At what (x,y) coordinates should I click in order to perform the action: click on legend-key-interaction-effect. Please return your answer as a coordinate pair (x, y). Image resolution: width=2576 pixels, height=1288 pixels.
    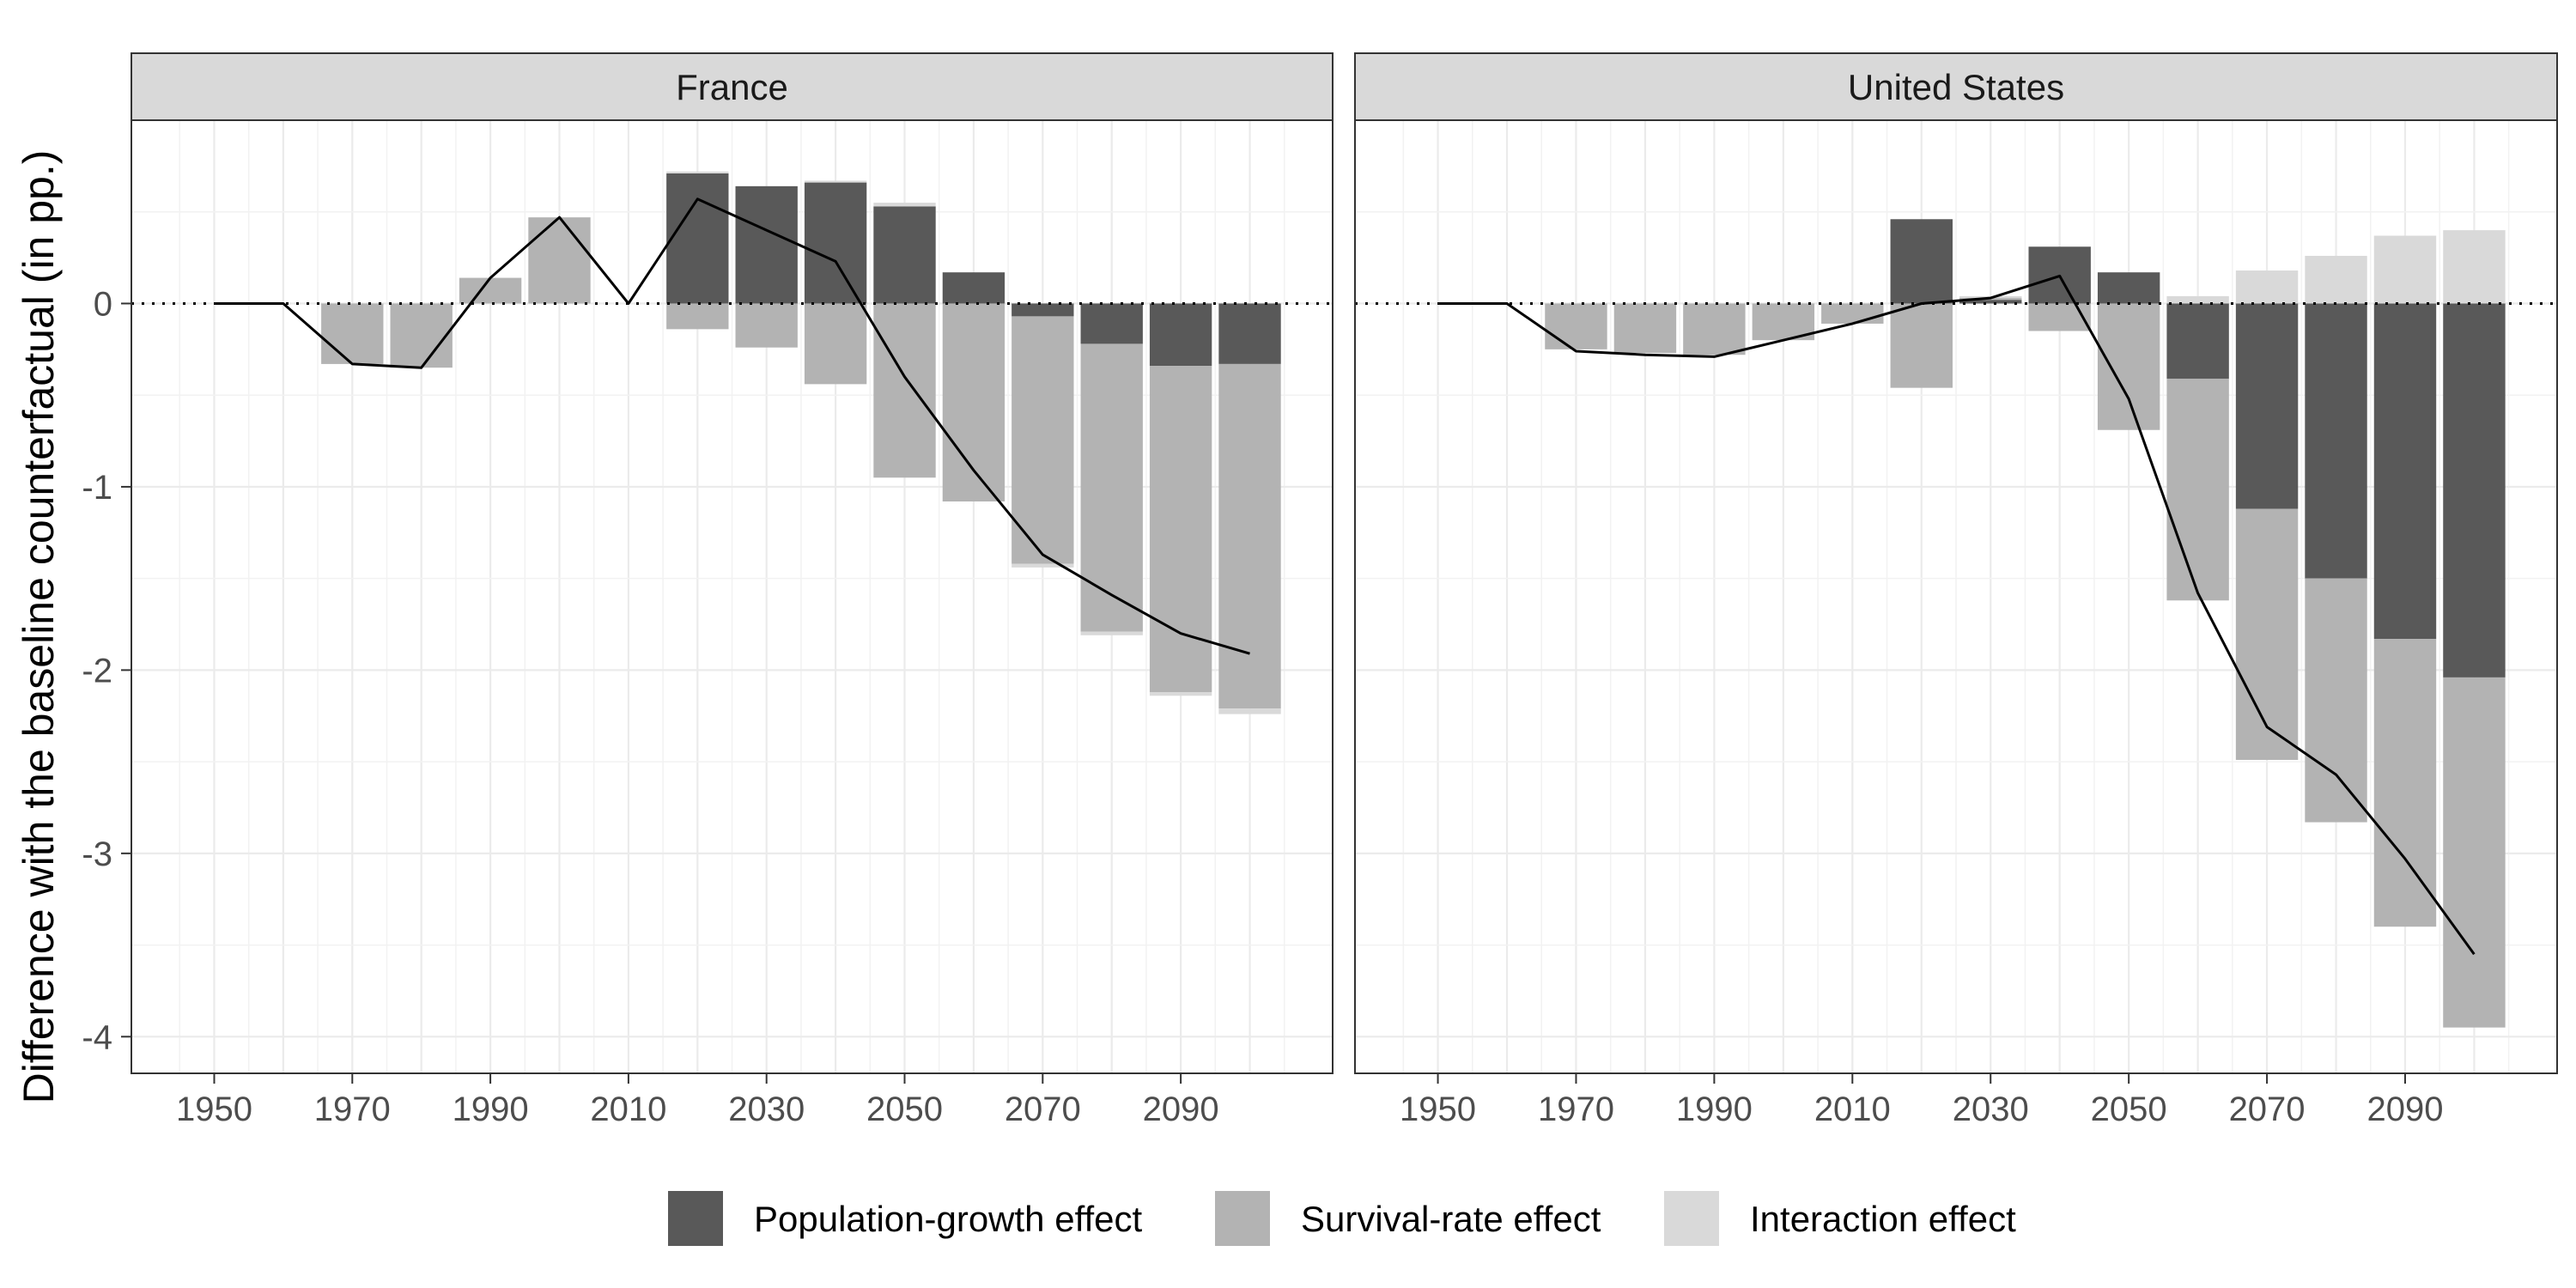
    Looking at the image, I should click on (1692, 1218).